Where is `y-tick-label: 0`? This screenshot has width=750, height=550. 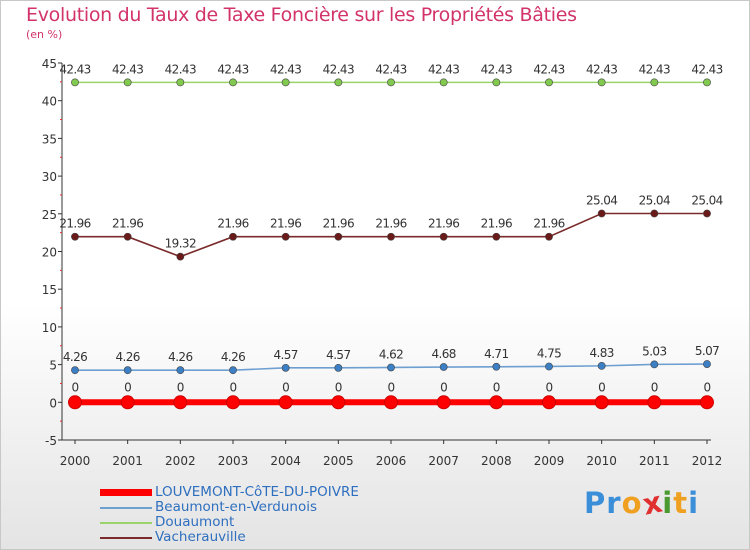
y-tick-label: 0 is located at coordinates (53, 403).